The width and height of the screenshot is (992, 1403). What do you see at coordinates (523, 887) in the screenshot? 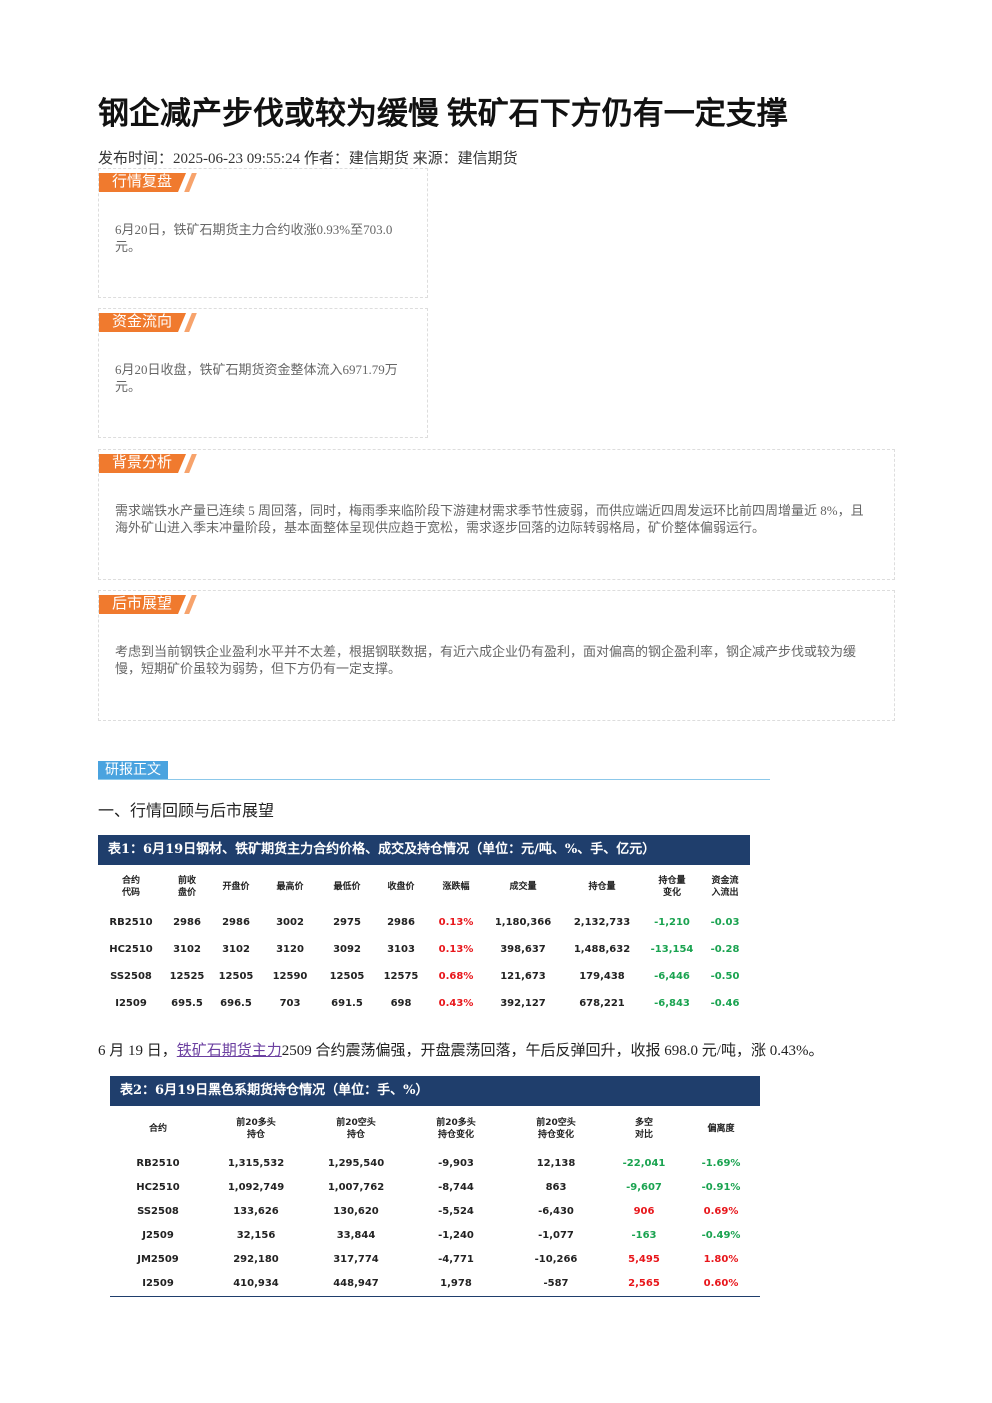
I see `header-cell: 成交量` at bounding box center [523, 887].